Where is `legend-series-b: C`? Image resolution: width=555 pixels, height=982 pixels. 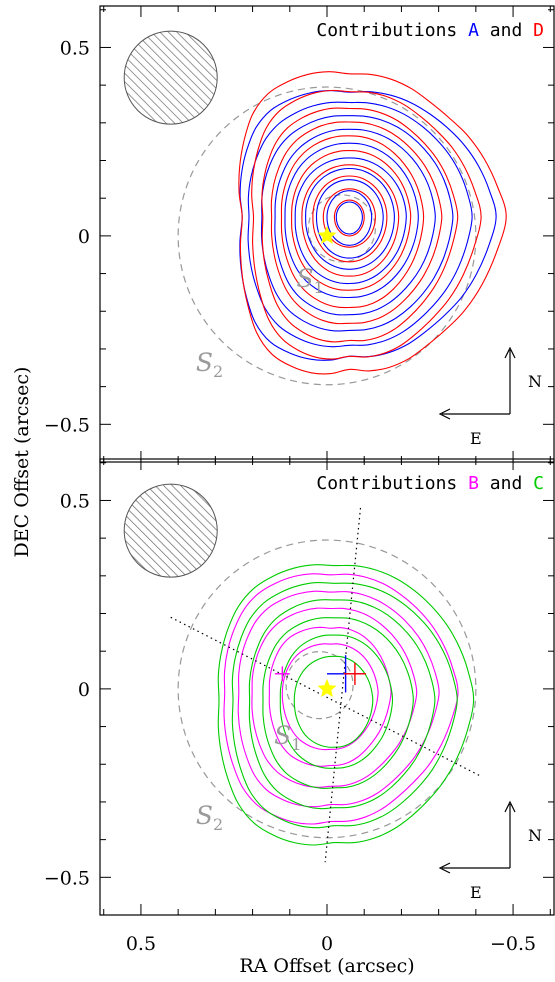
legend-series-b: C is located at coordinates (538, 483).